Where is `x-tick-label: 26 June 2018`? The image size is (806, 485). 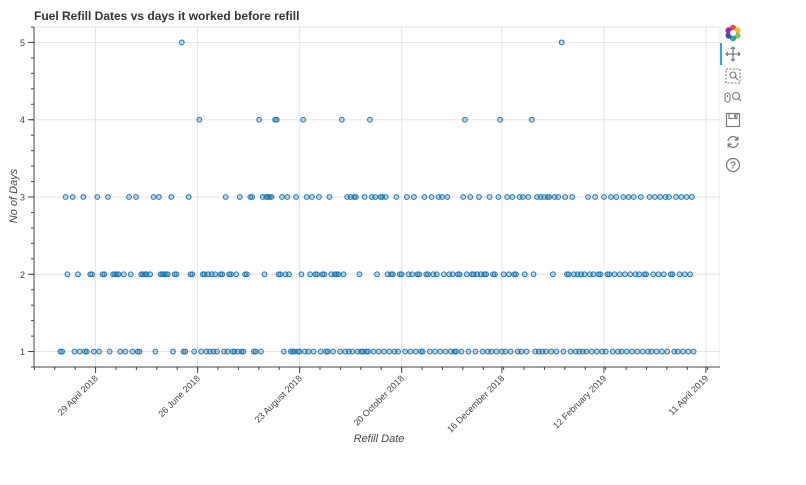
x-tick-label: 26 June 2018 is located at coordinates (179, 396).